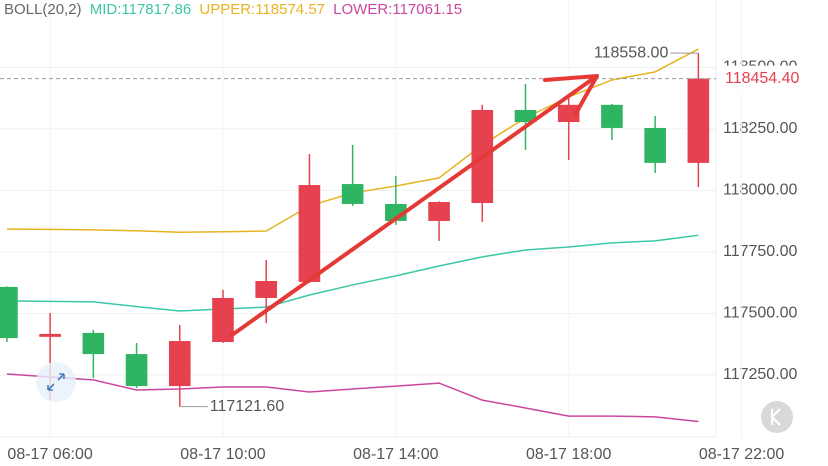 This screenshot has height=466, width=828. What do you see at coordinates (223, 454) in the screenshot?
I see `x-tick-label: 08-17 10:00` at bounding box center [223, 454].